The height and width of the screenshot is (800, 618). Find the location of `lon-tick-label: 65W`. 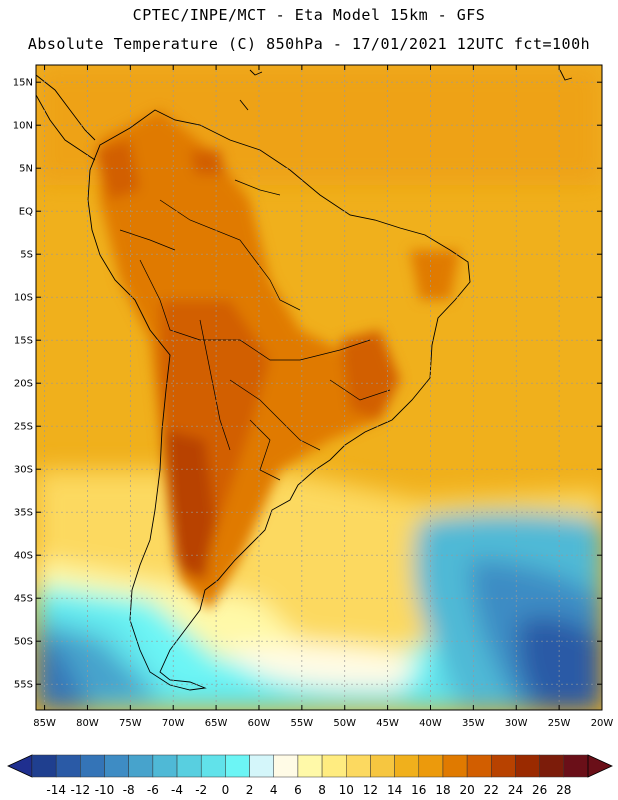

lon-tick-label: 65W is located at coordinates (216, 723).